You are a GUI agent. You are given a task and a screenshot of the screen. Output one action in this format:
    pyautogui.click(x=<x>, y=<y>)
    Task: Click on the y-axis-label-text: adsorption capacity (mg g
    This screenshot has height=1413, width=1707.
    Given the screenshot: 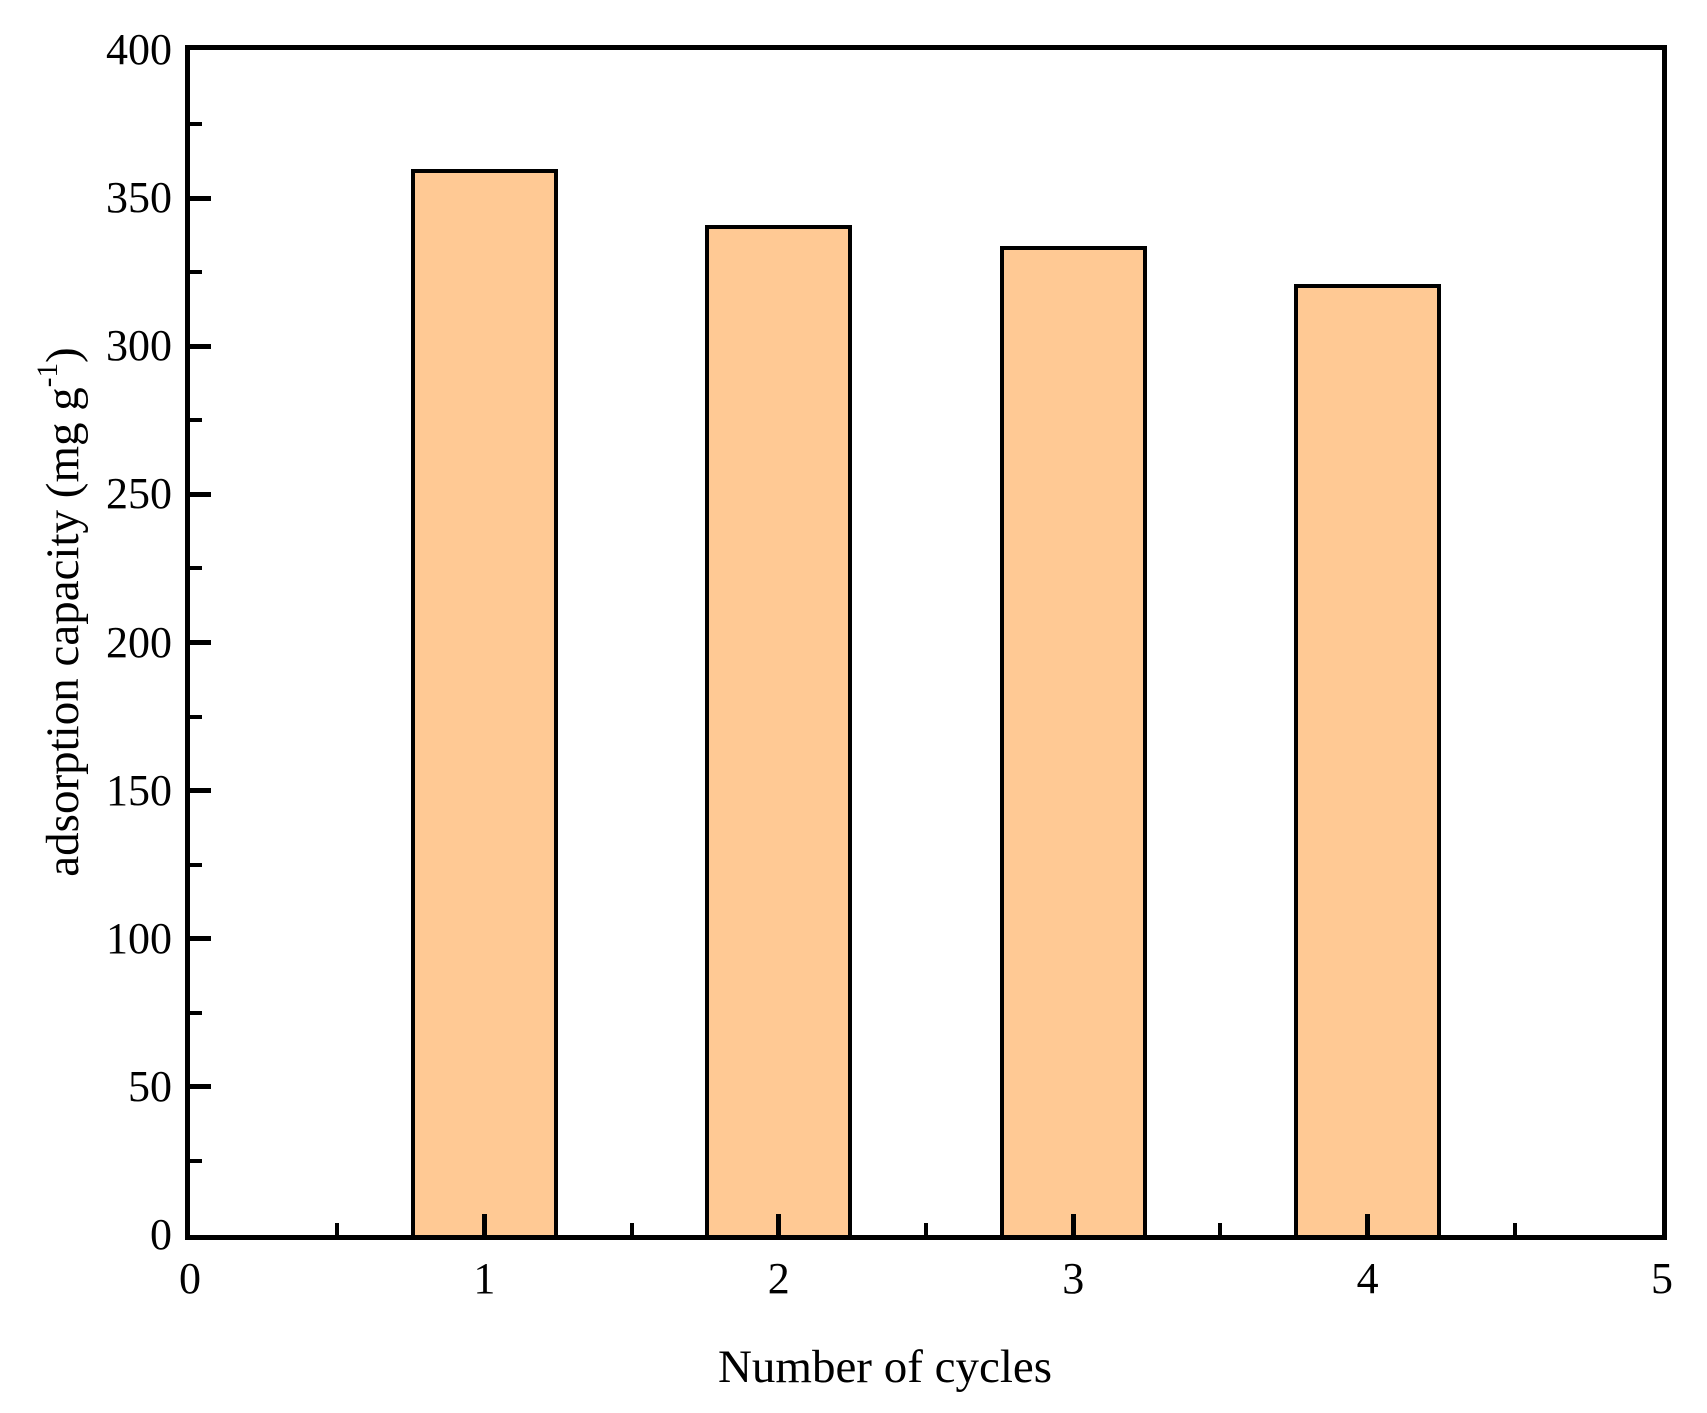 What is the action you would take?
    pyautogui.click(x=63, y=632)
    